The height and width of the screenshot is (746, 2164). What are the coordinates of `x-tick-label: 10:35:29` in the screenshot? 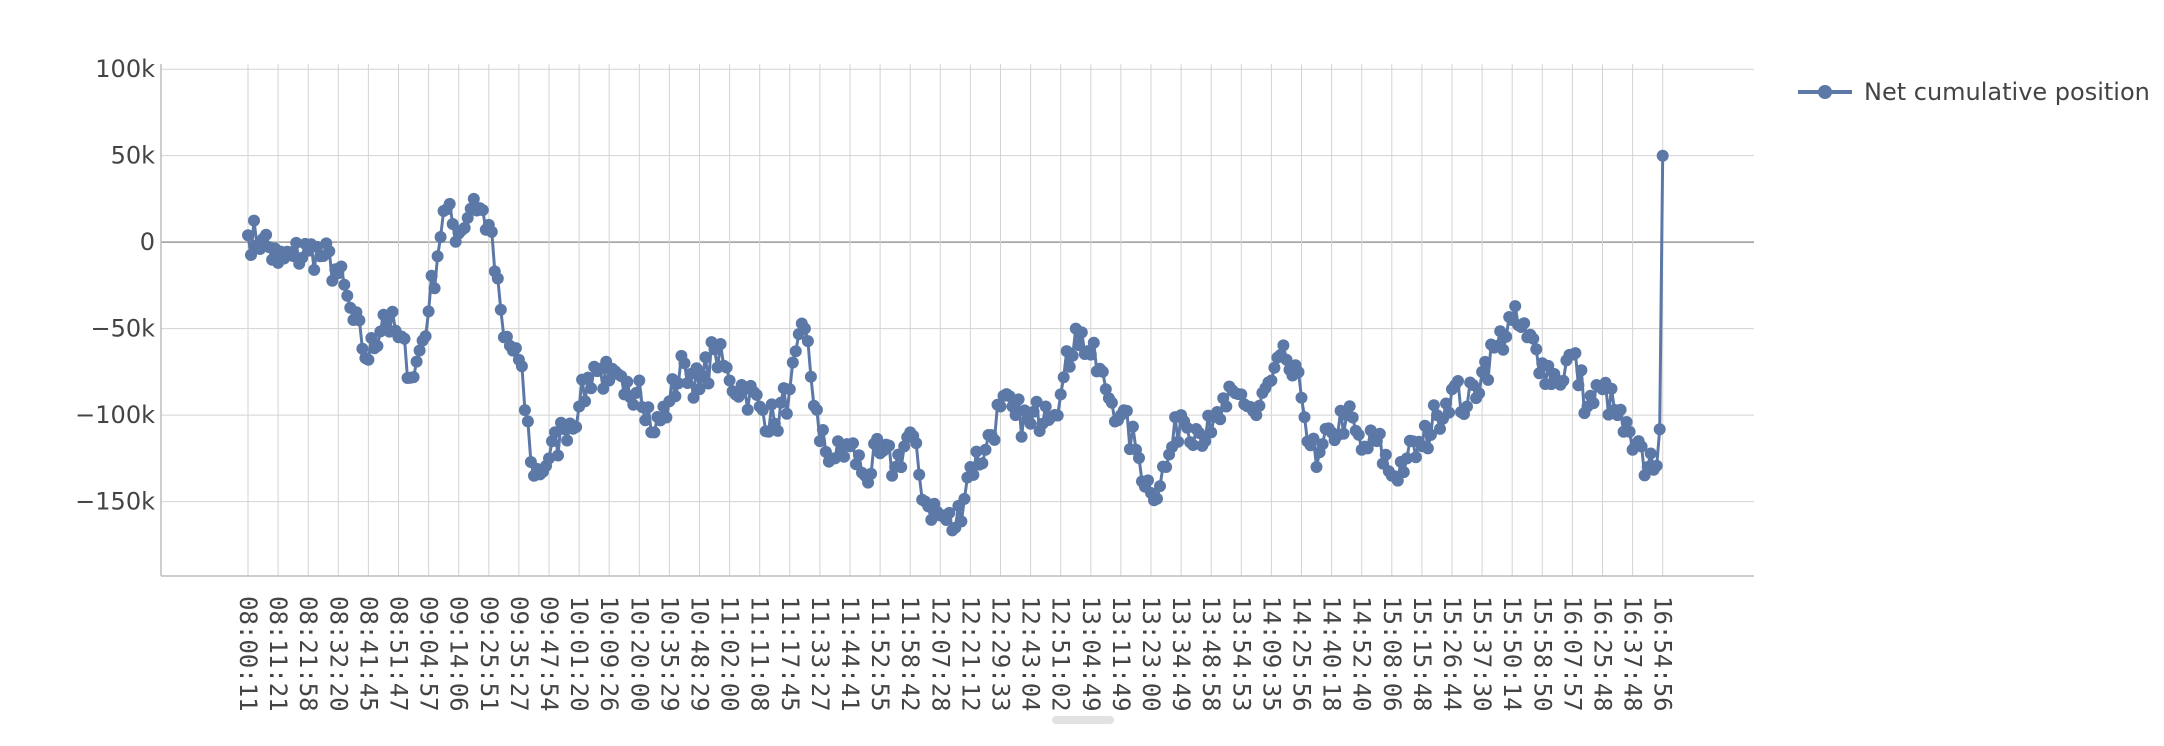 It's located at (669, 654).